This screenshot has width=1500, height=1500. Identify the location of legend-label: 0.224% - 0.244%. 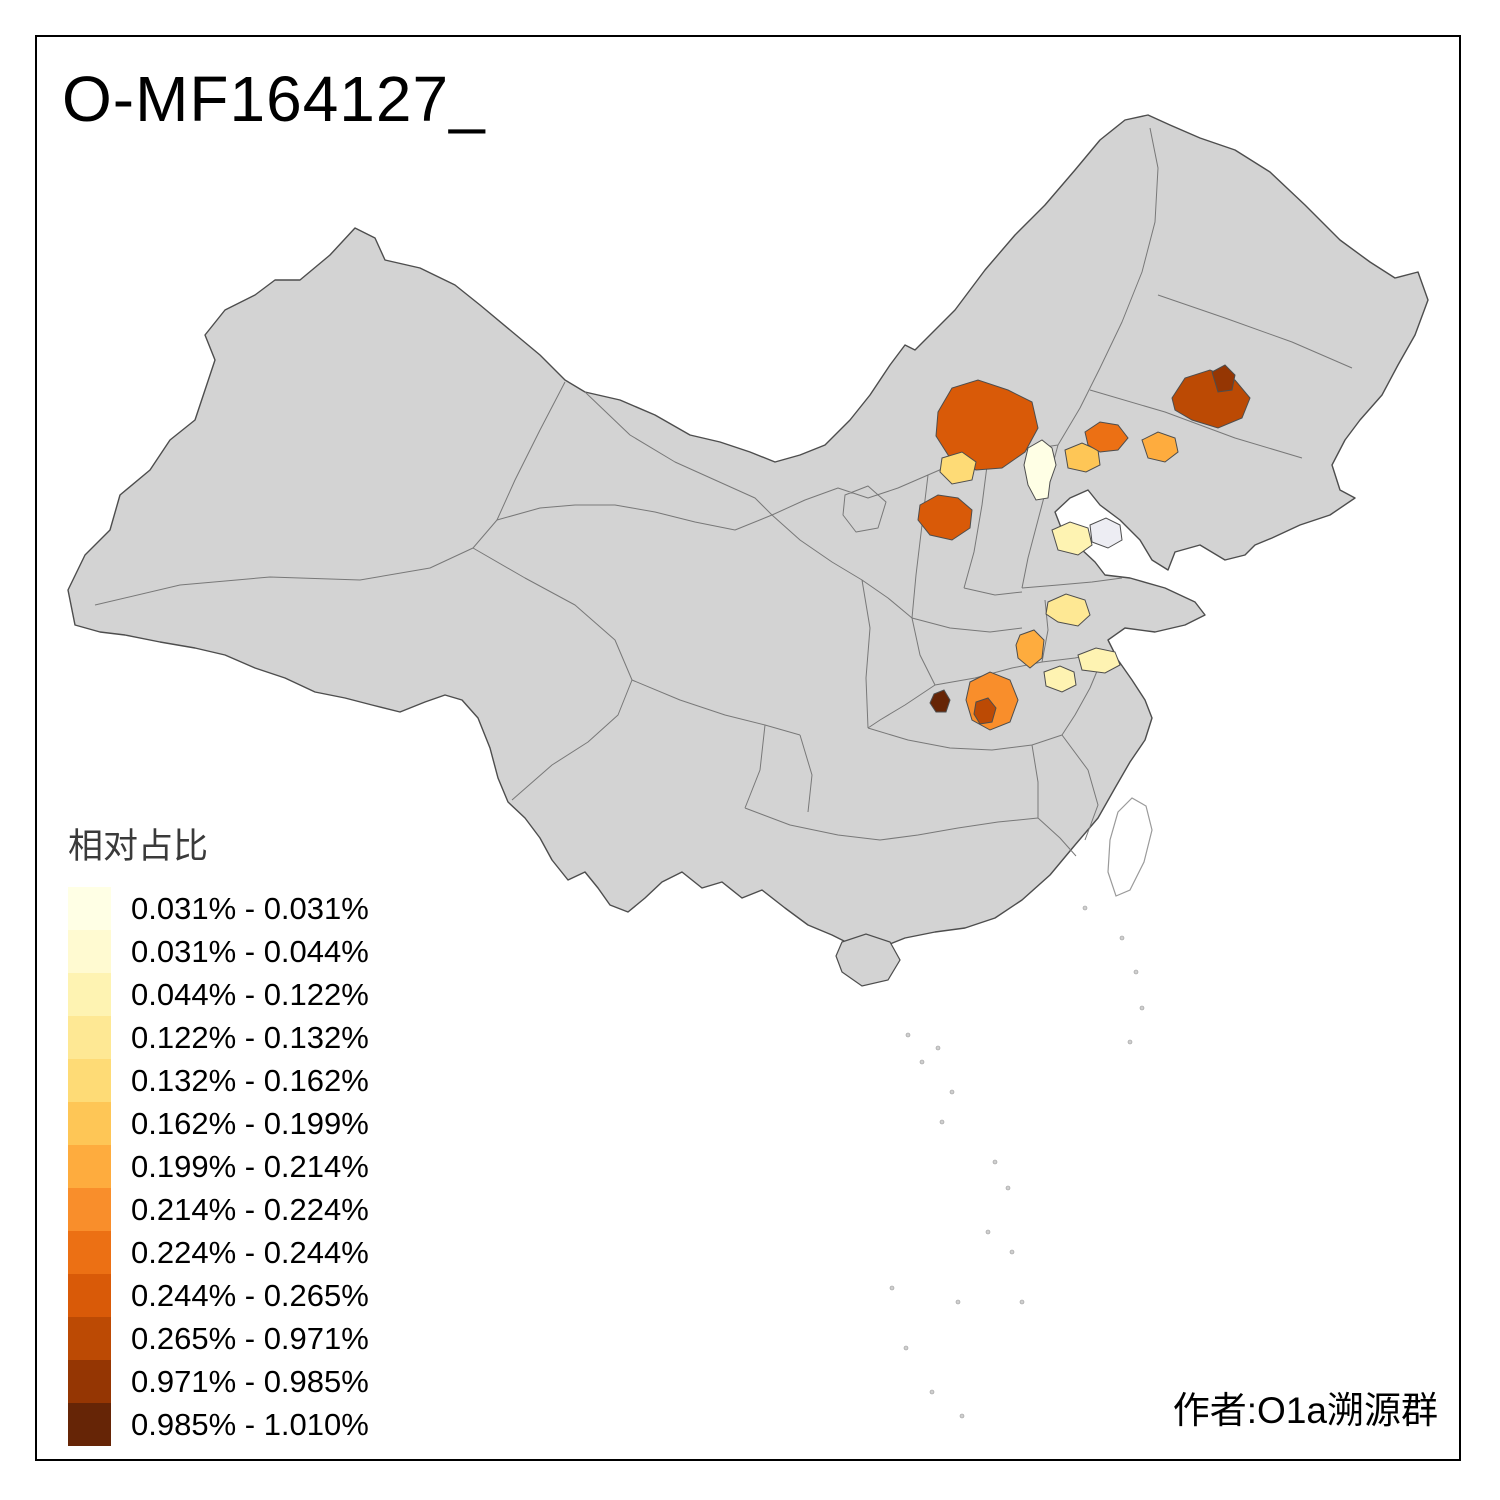
(250, 1252).